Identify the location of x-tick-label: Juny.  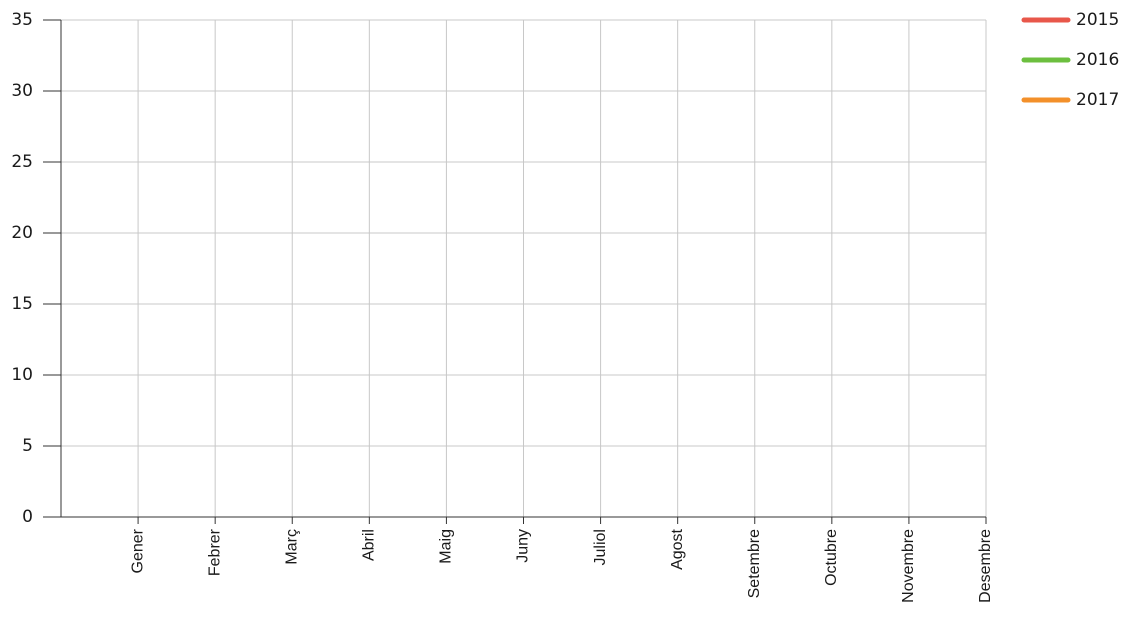
(523, 546).